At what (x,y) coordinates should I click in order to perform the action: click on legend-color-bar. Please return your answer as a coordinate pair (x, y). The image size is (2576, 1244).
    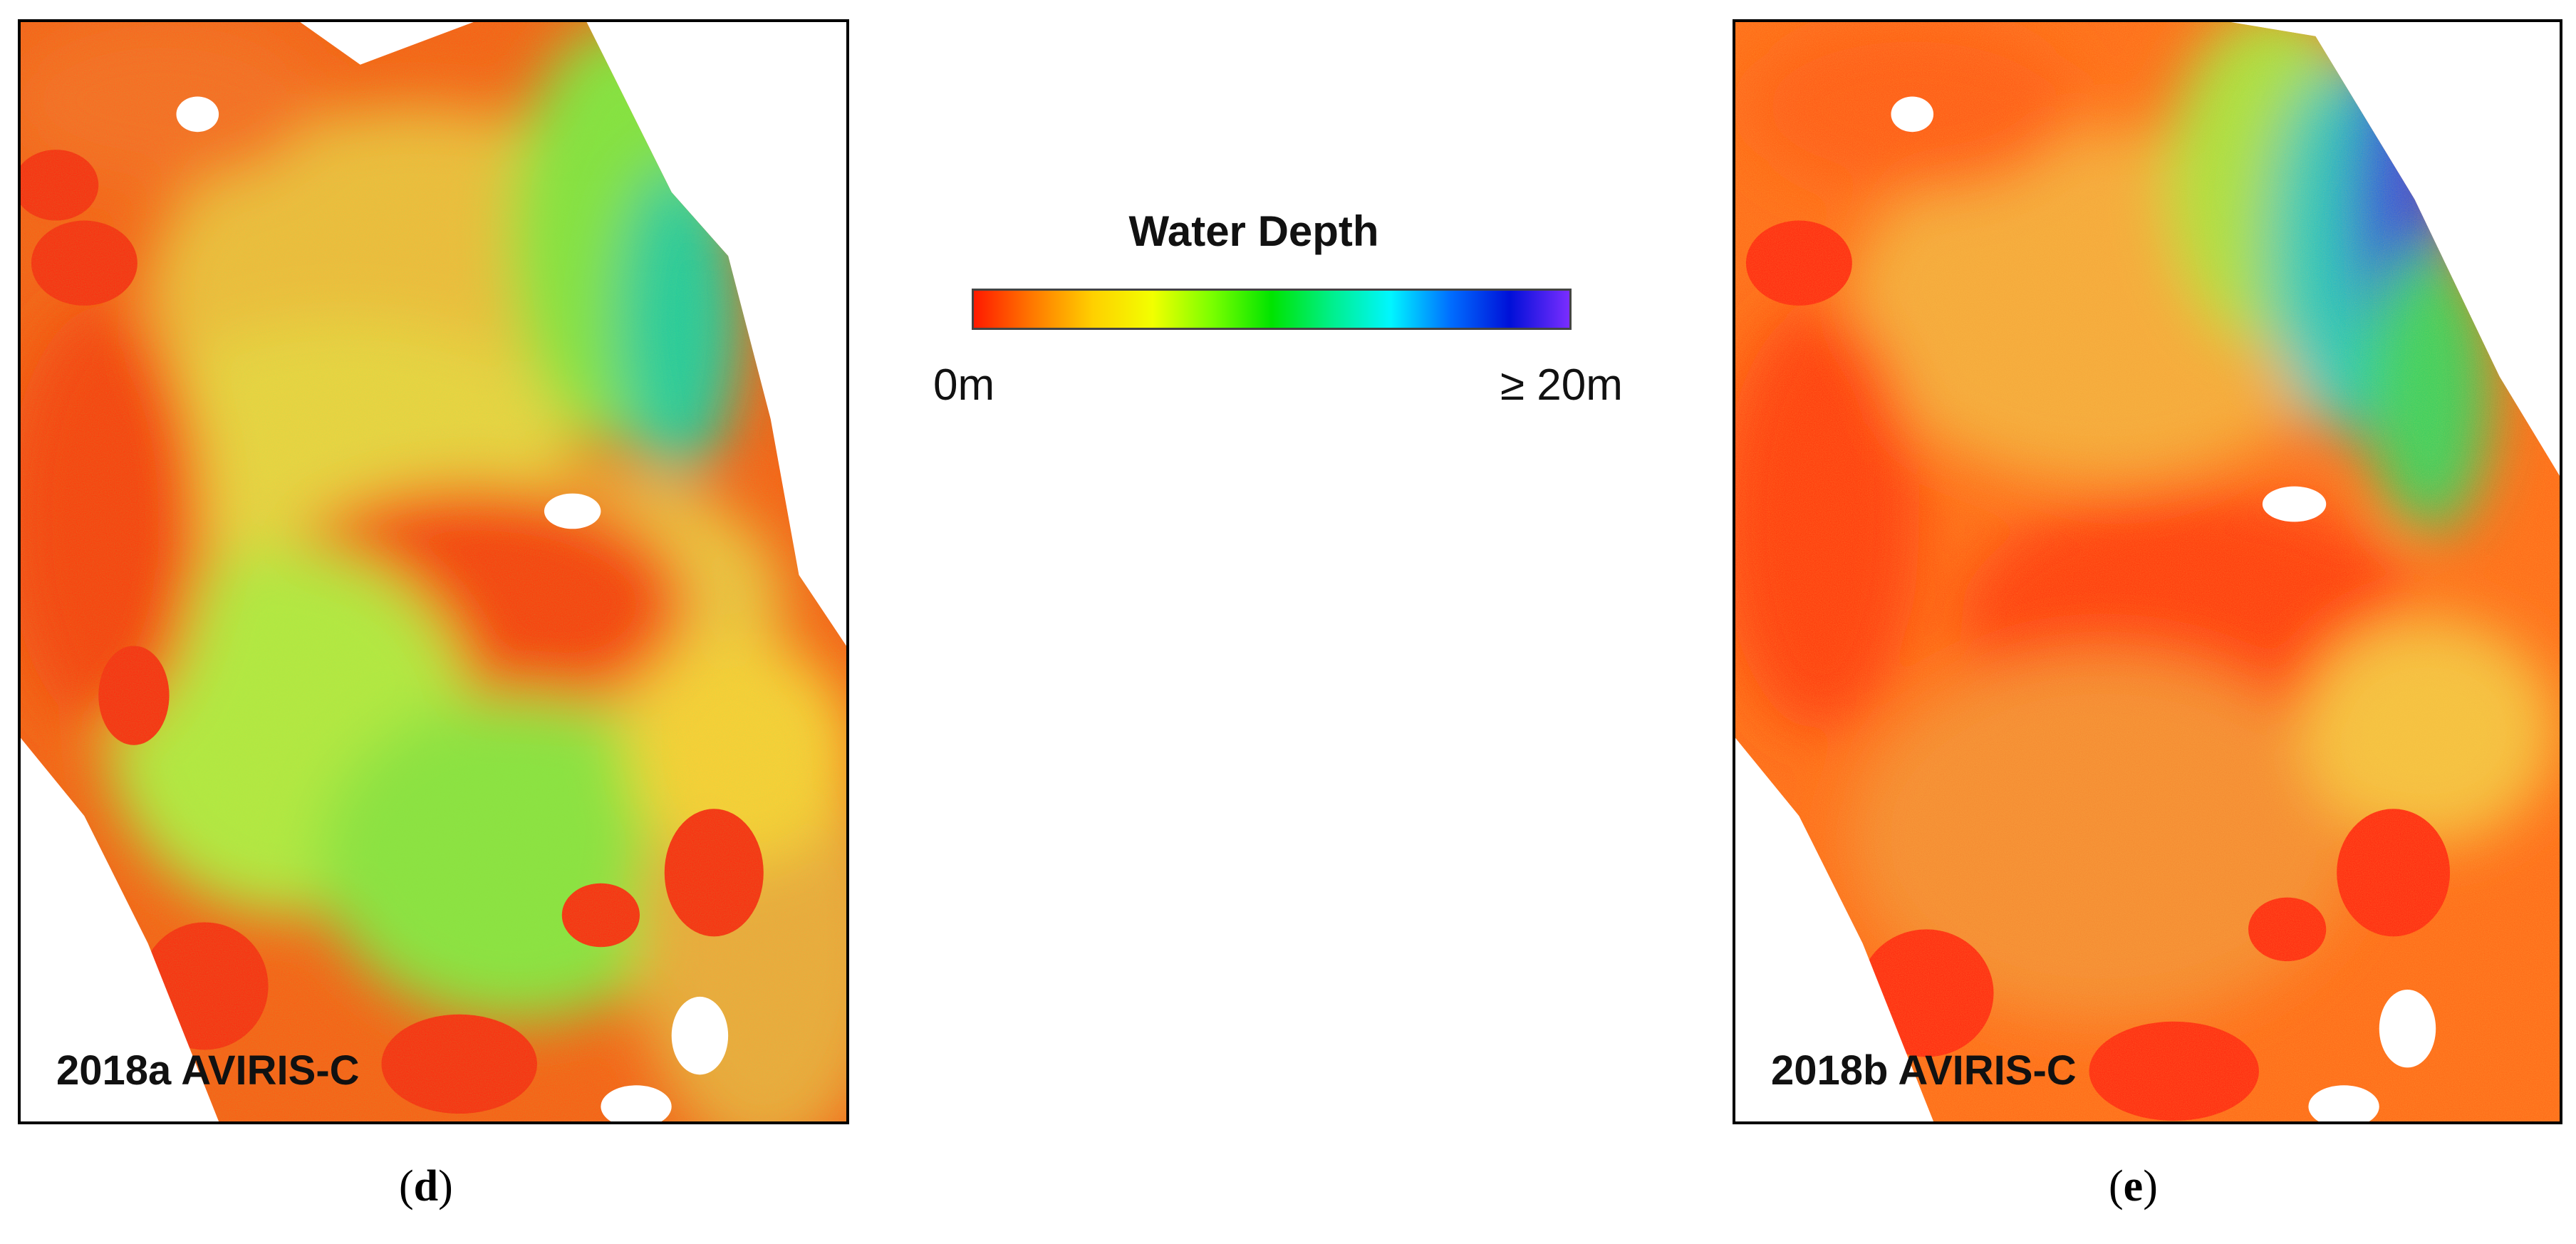
    Looking at the image, I should click on (1272, 310).